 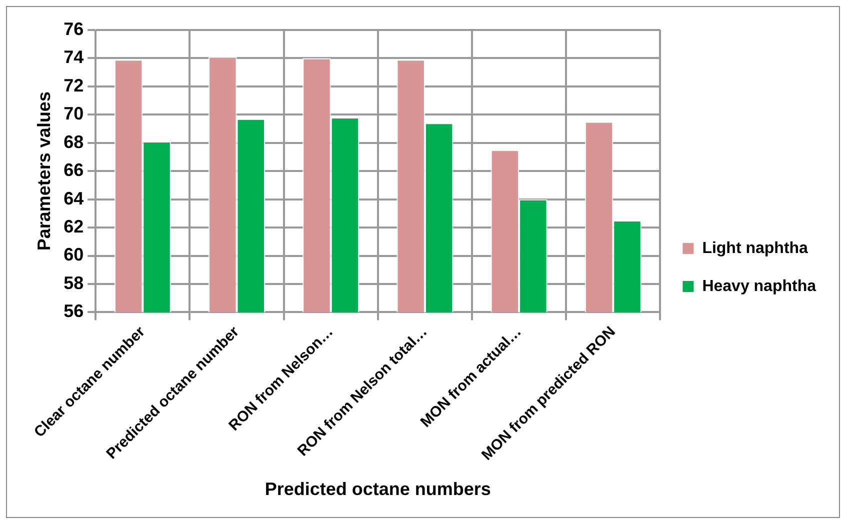 I want to click on legend-label: Heavy naphtha, so click(x=759, y=286).